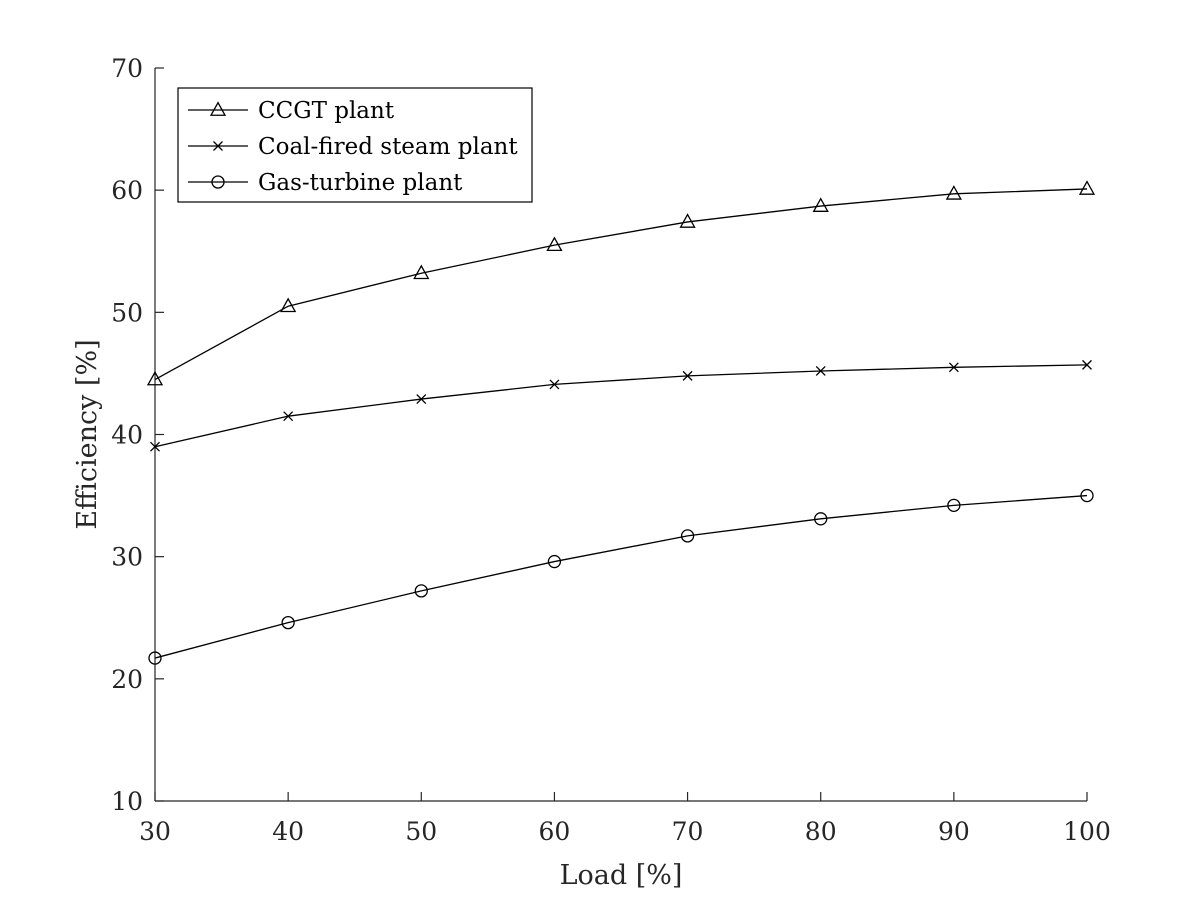 This screenshot has height=900, width=1200. I want to click on y-axis-label: Efficiency [%], so click(87, 434).